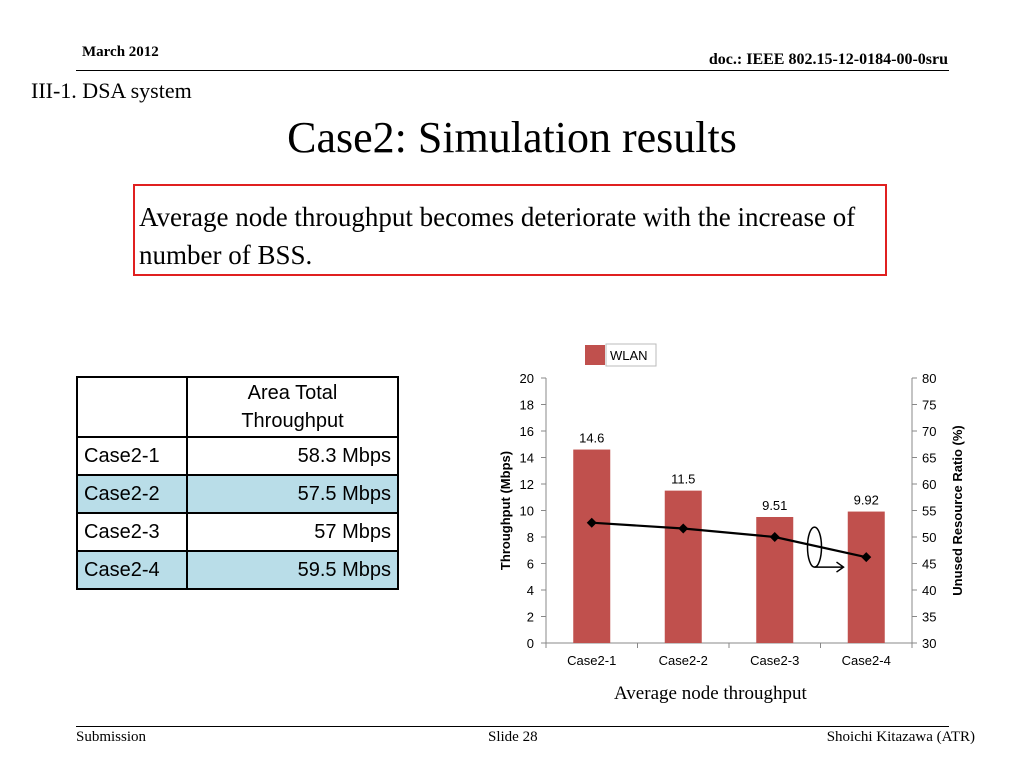 This screenshot has width=1024, height=768. What do you see at coordinates (527, 484) in the screenshot?
I see `y-tick-label: 12` at bounding box center [527, 484].